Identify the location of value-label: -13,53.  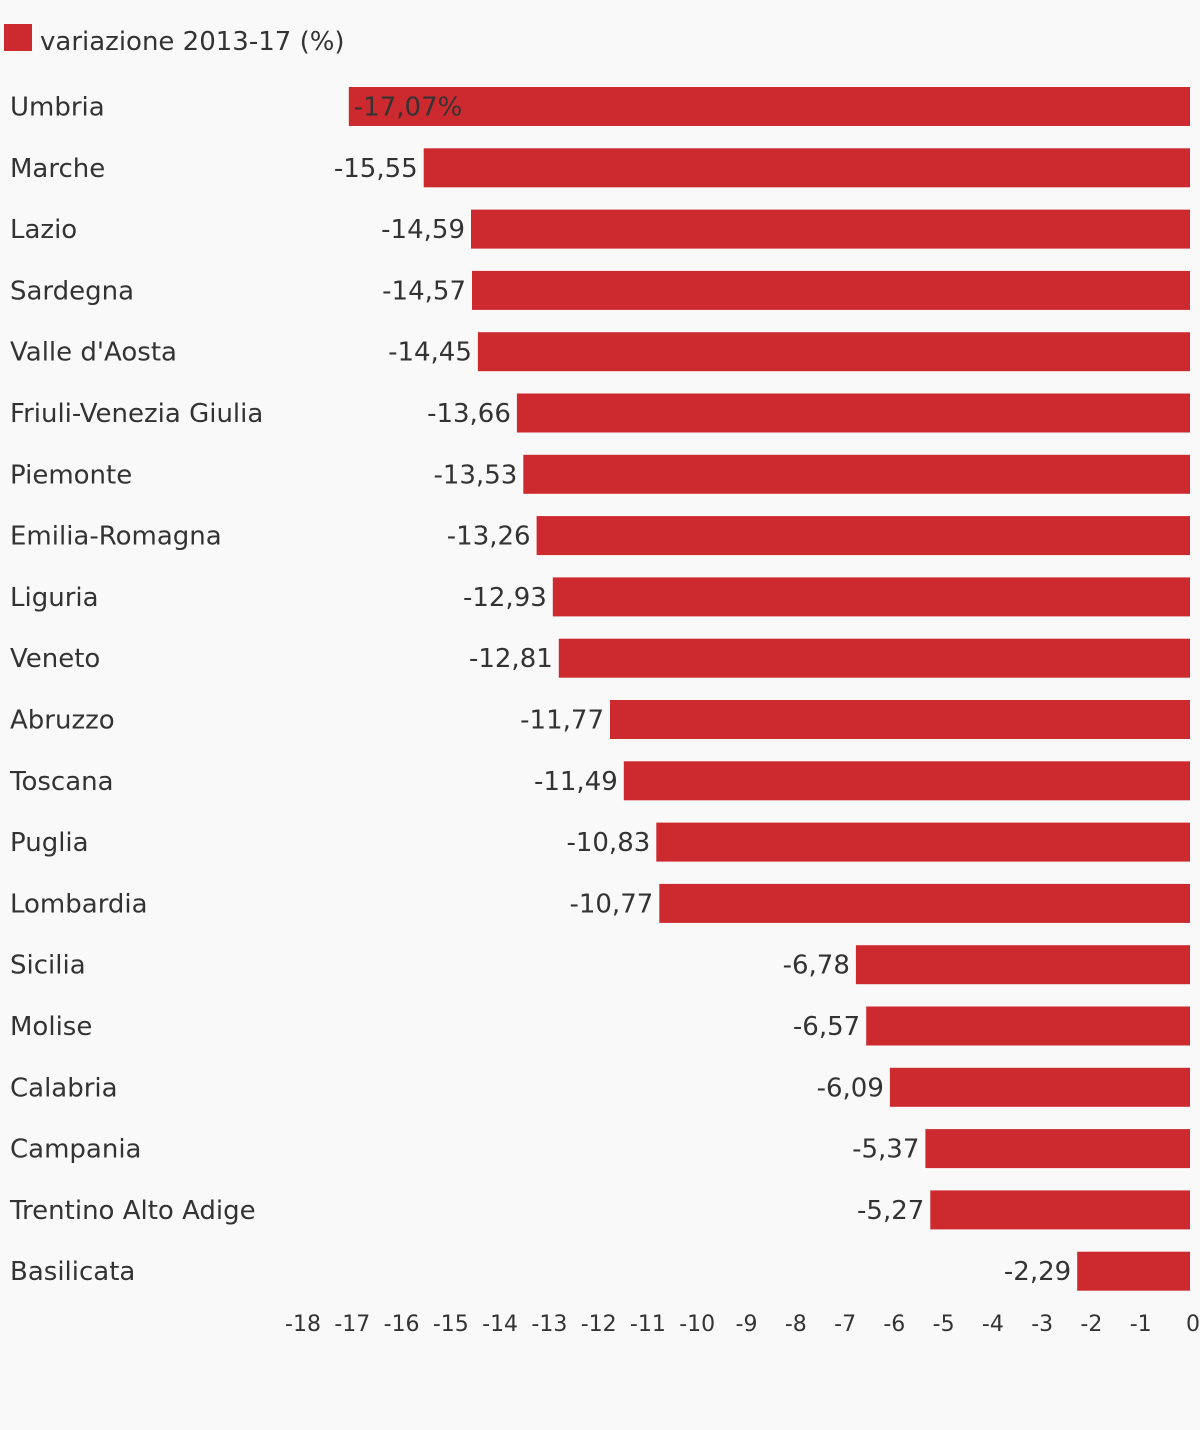
(475, 475).